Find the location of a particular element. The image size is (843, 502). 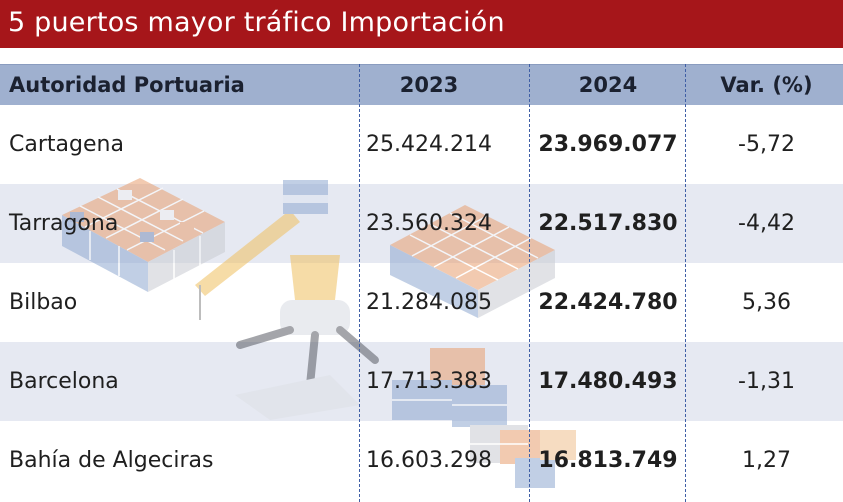

value-2023: 21.284.085 is located at coordinates (429, 302).